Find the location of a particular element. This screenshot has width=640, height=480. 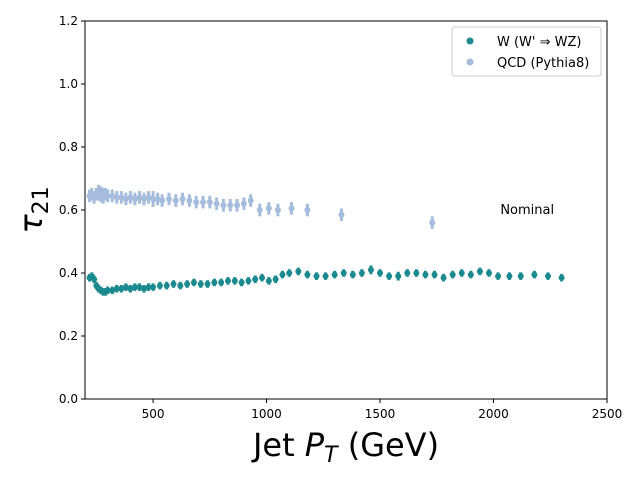

y-axis-label: τ21 is located at coordinates (33, 209).